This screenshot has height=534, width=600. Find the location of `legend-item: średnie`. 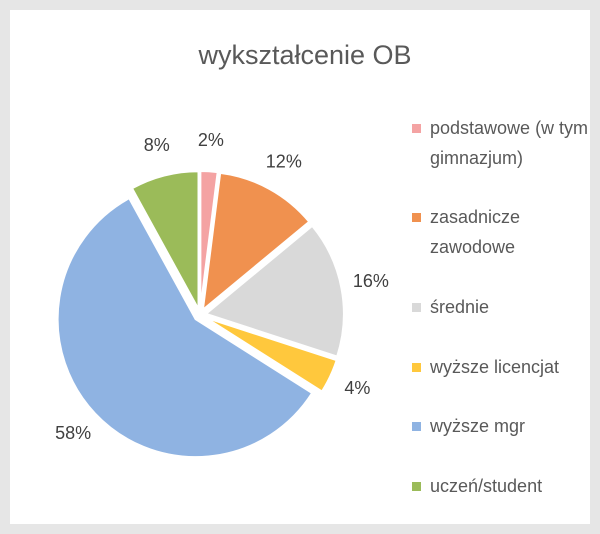

legend-item: średnie is located at coordinates (502, 307).